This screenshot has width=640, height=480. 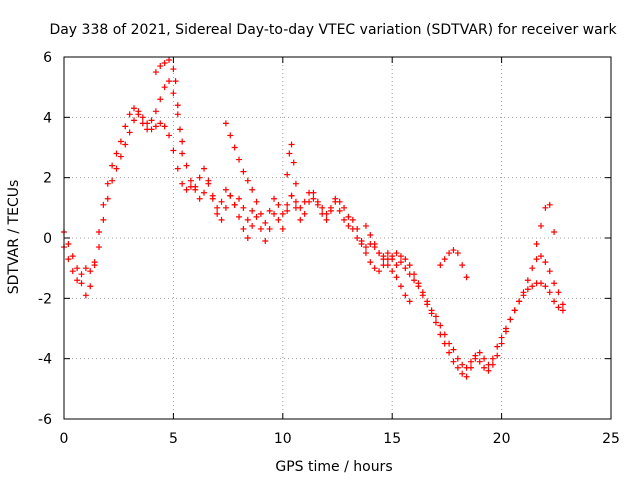 I want to click on y-tick-label: 2, so click(x=47, y=179).